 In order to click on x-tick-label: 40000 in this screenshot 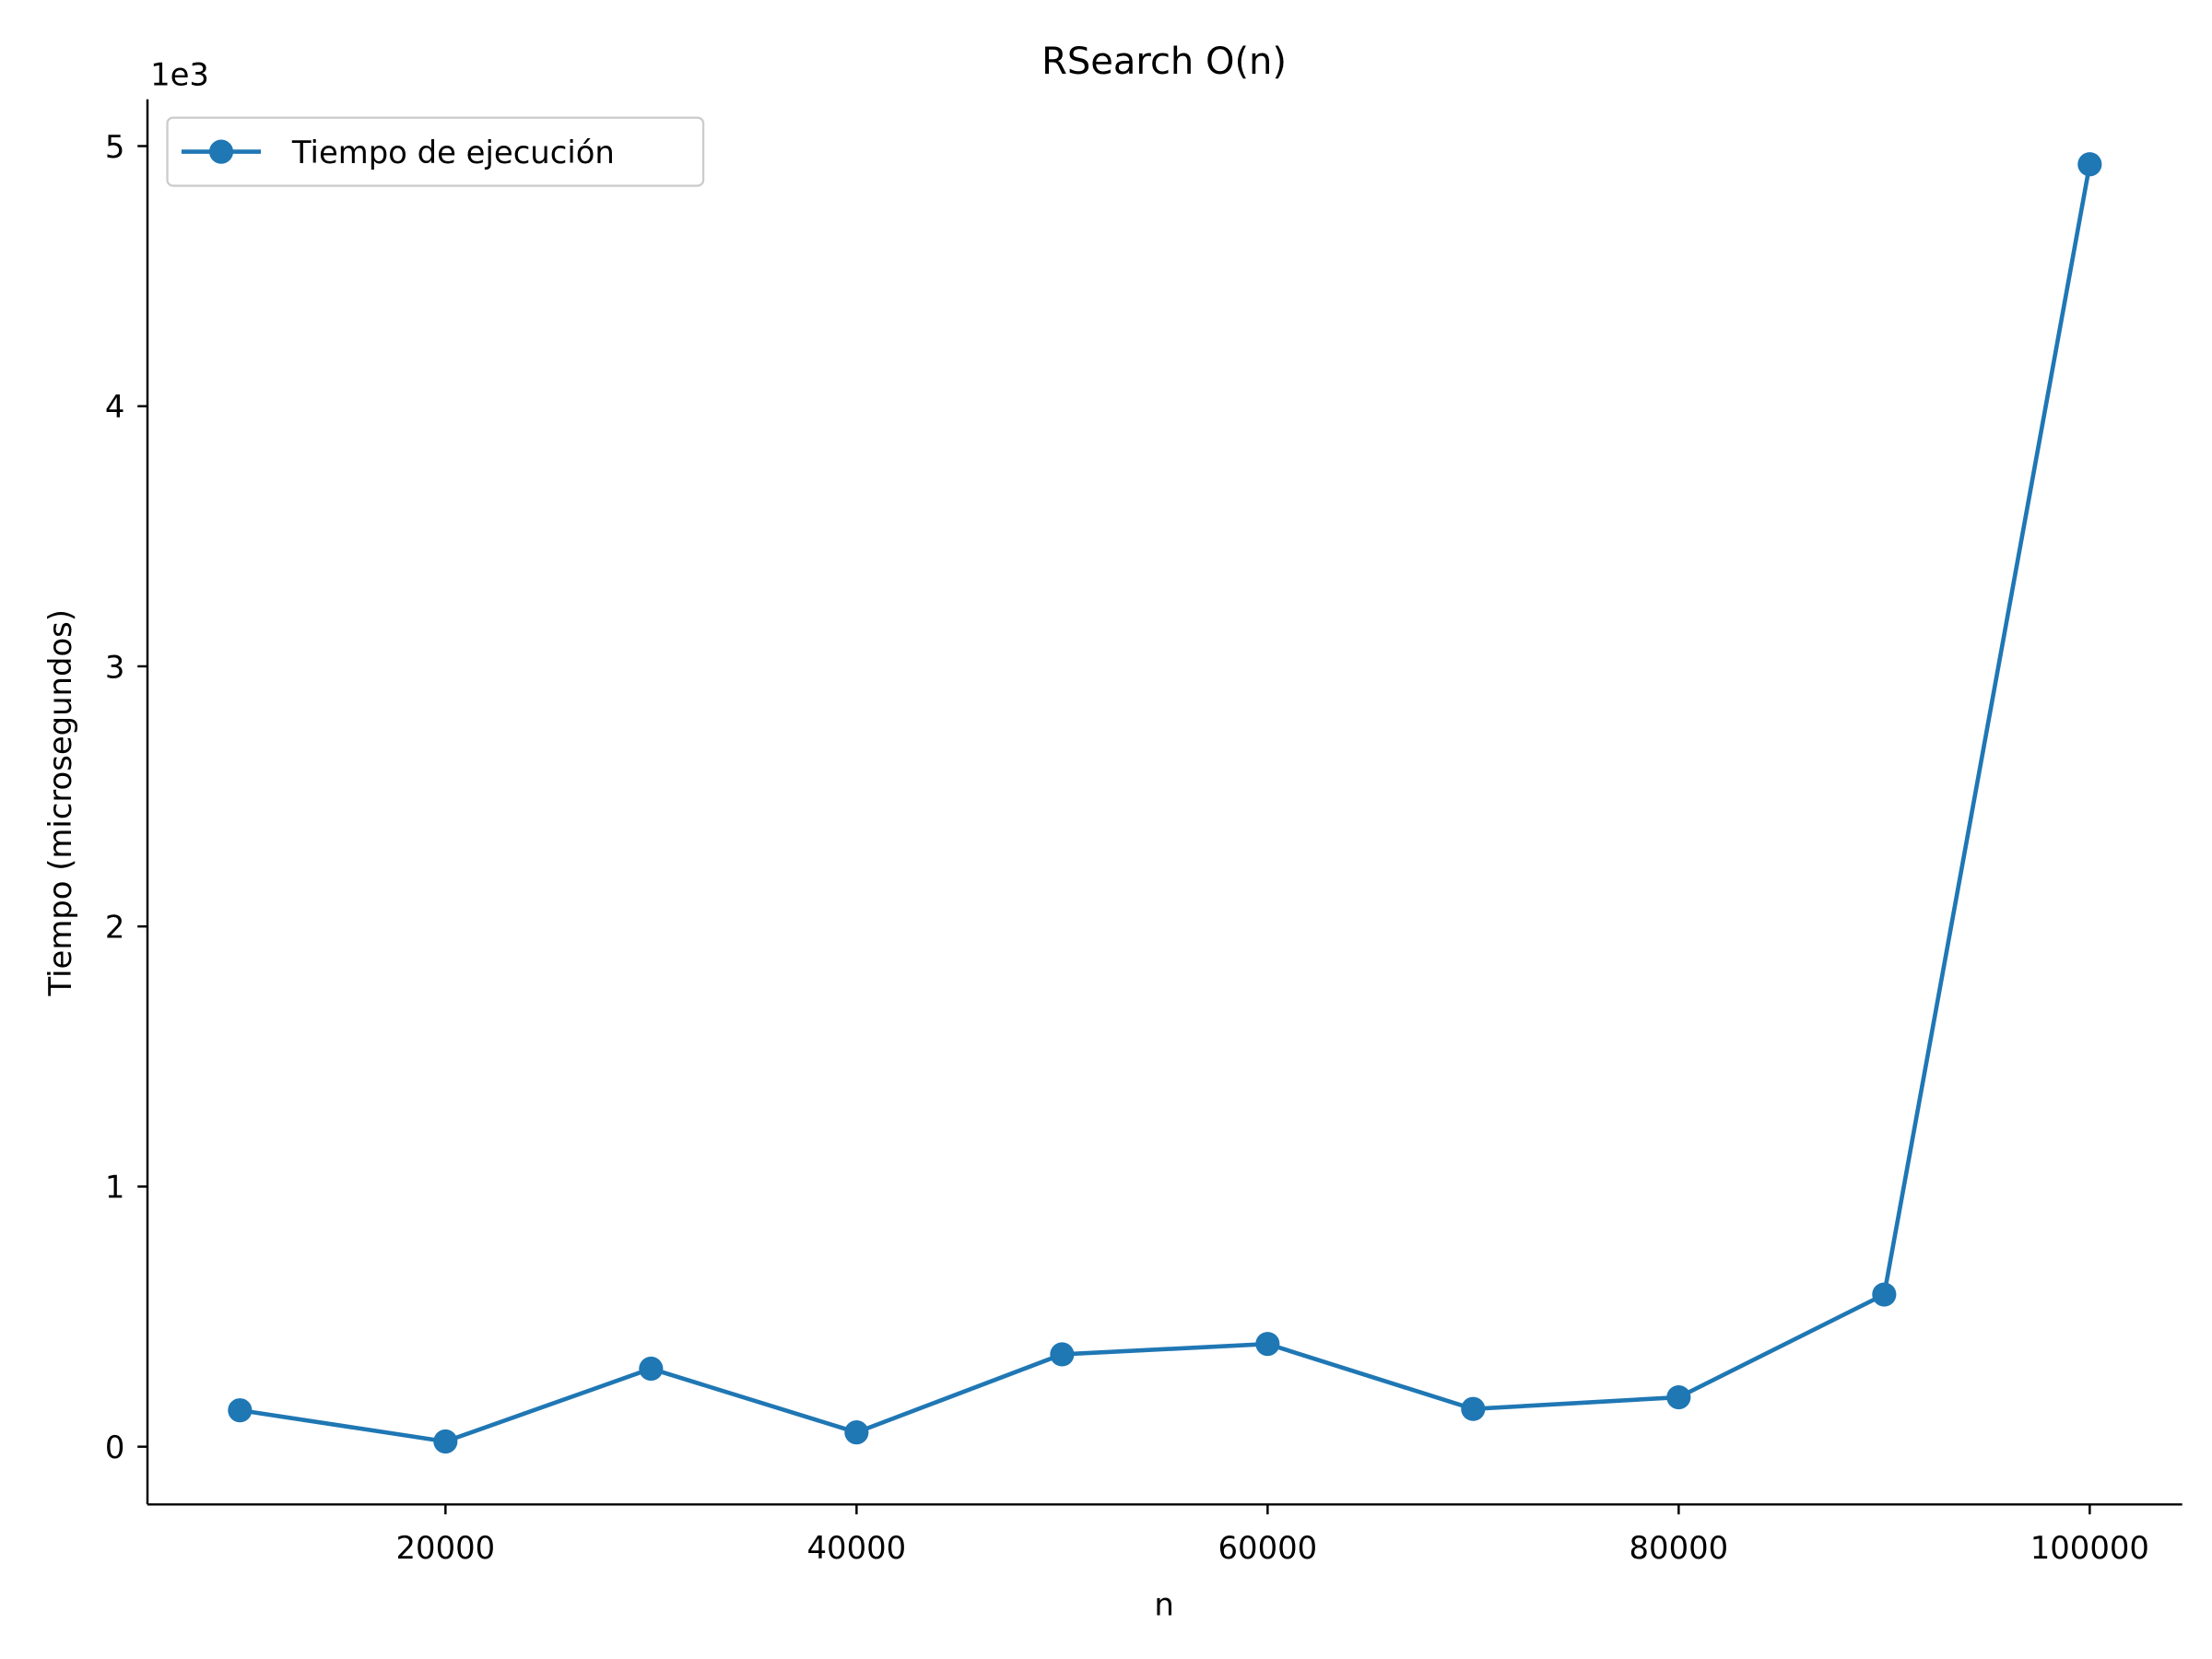, I will do `click(857, 1548)`.